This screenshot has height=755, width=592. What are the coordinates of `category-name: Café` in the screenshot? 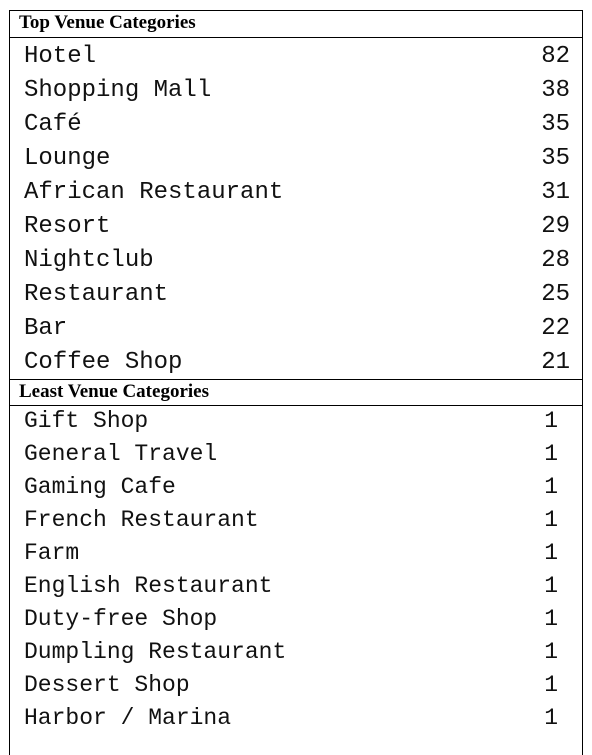 It's located at (53, 124).